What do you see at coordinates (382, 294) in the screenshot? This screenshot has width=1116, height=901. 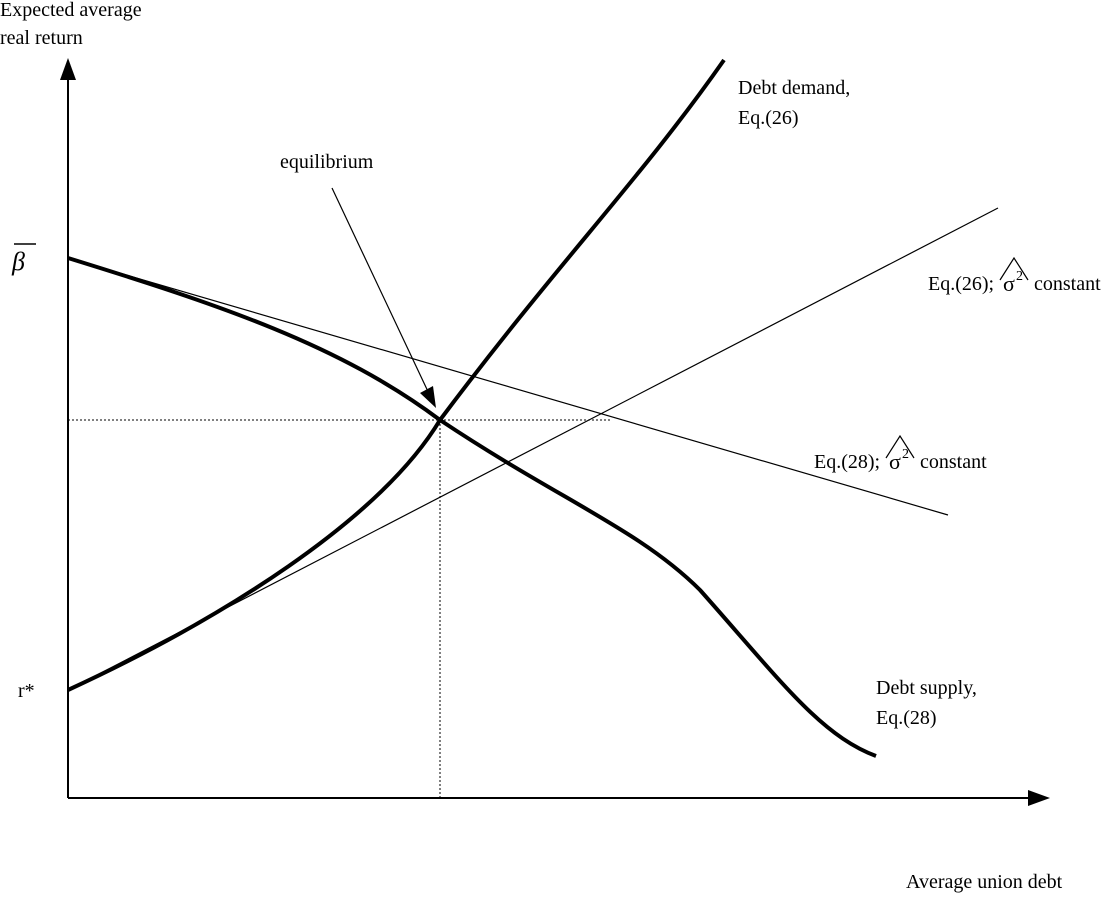 I see `equilibrium-arrow` at bounding box center [382, 294].